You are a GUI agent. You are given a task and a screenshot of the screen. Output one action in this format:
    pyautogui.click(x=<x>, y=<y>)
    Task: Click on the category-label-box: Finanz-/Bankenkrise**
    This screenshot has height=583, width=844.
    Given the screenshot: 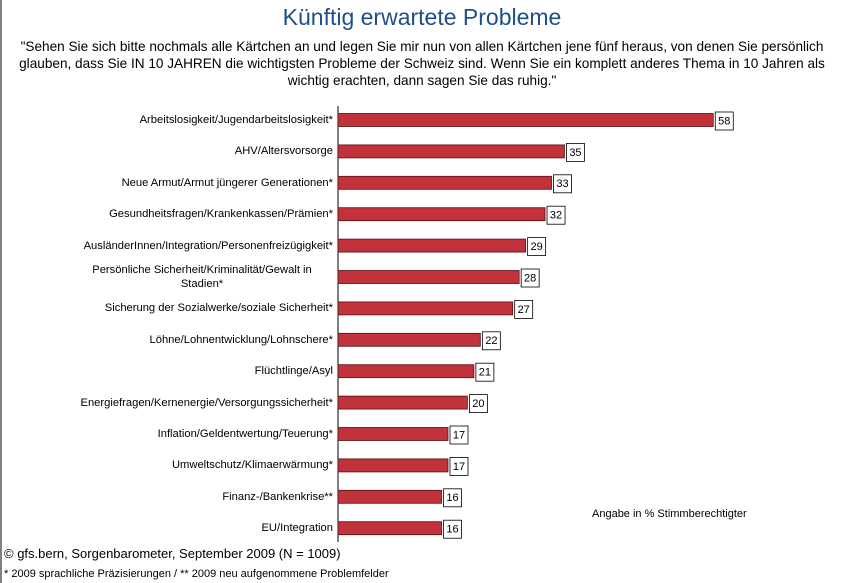 What is the action you would take?
    pyautogui.click(x=193, y=497)
    